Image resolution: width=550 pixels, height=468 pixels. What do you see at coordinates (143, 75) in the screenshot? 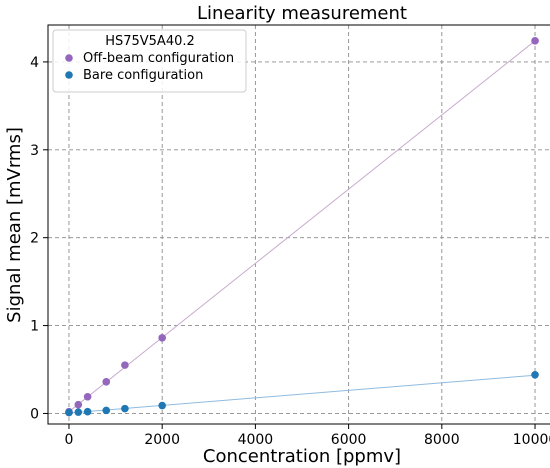
I see `legend-label-1: Bare configuration` at bounding box center [143, 75].